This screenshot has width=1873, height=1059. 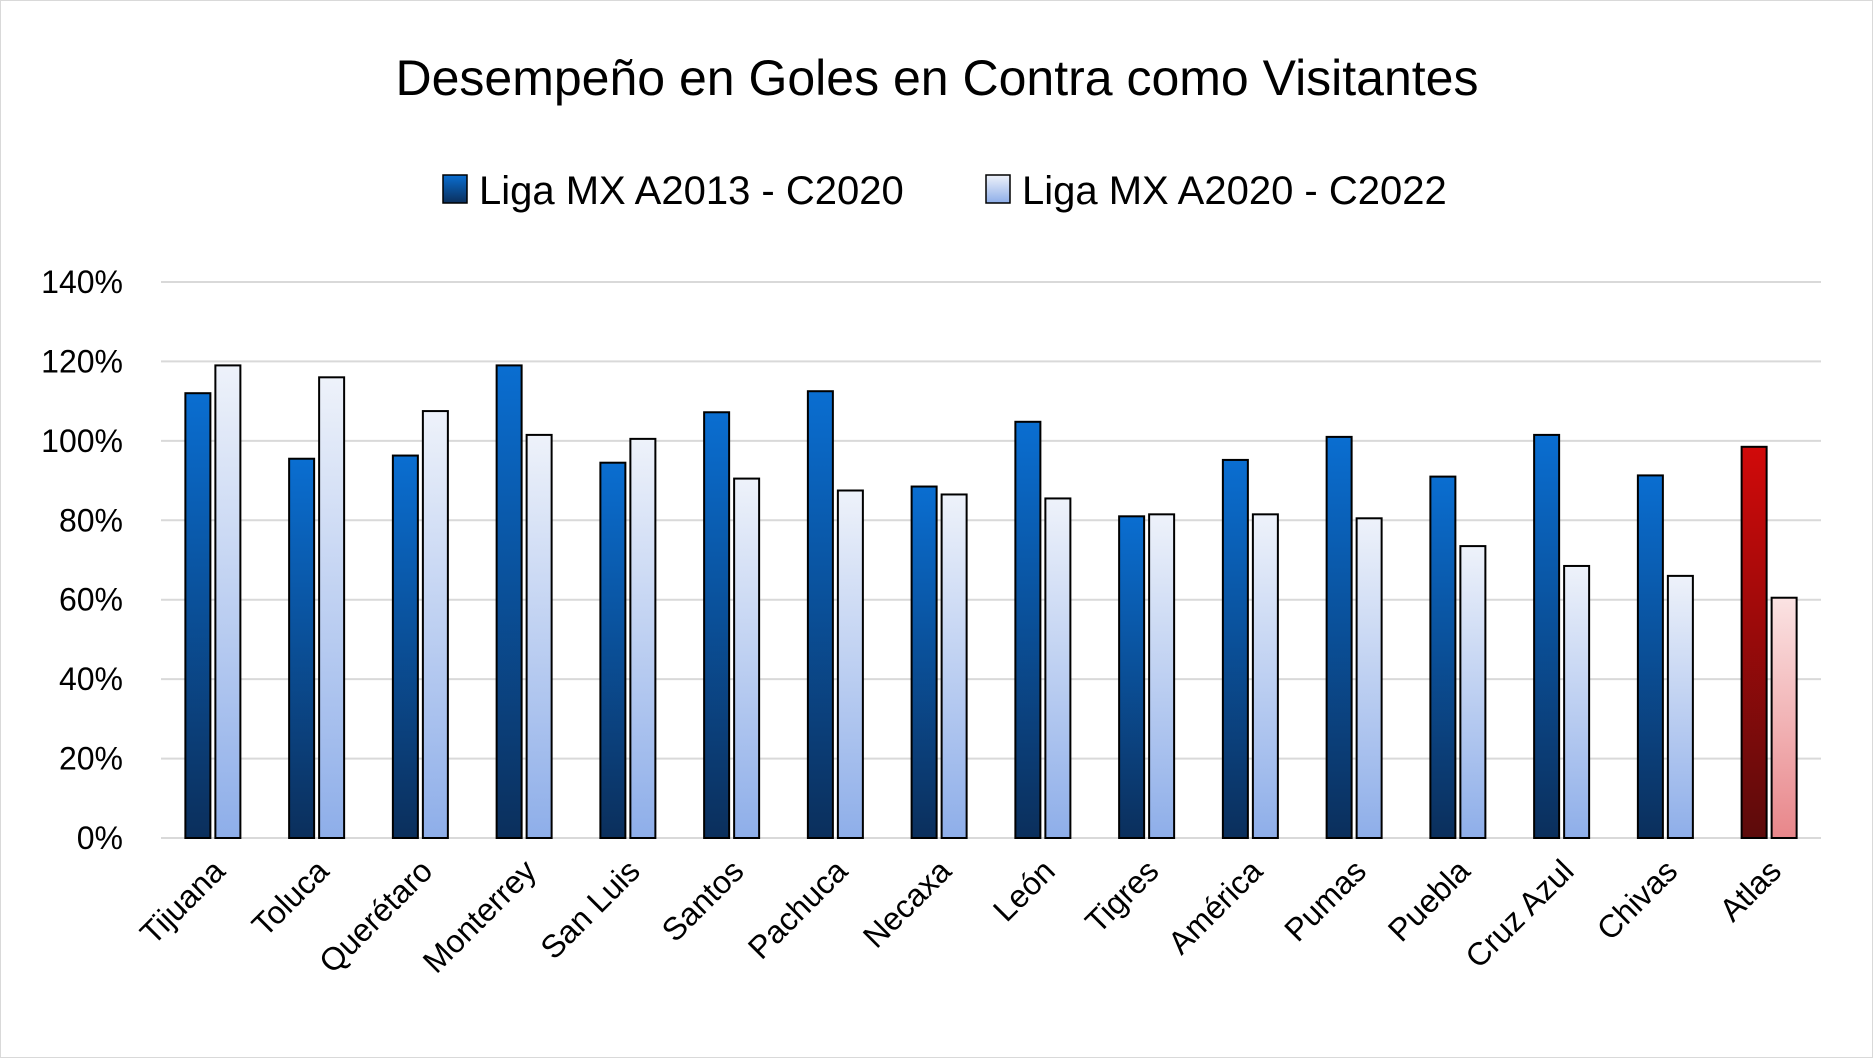 I want to click on x-tick-label: Atlas, so click(x=1750, y=890).